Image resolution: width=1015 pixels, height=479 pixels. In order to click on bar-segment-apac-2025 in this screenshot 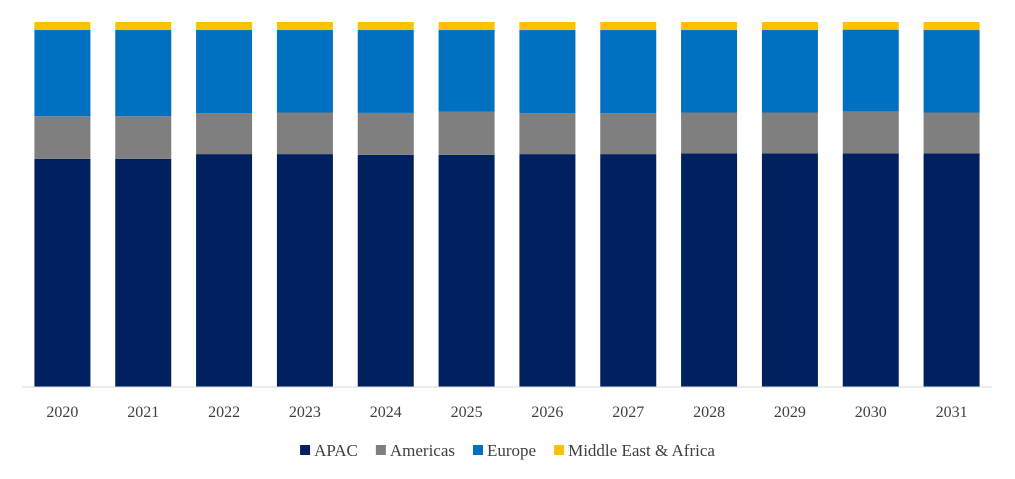, I will do `click(466, 270)`.